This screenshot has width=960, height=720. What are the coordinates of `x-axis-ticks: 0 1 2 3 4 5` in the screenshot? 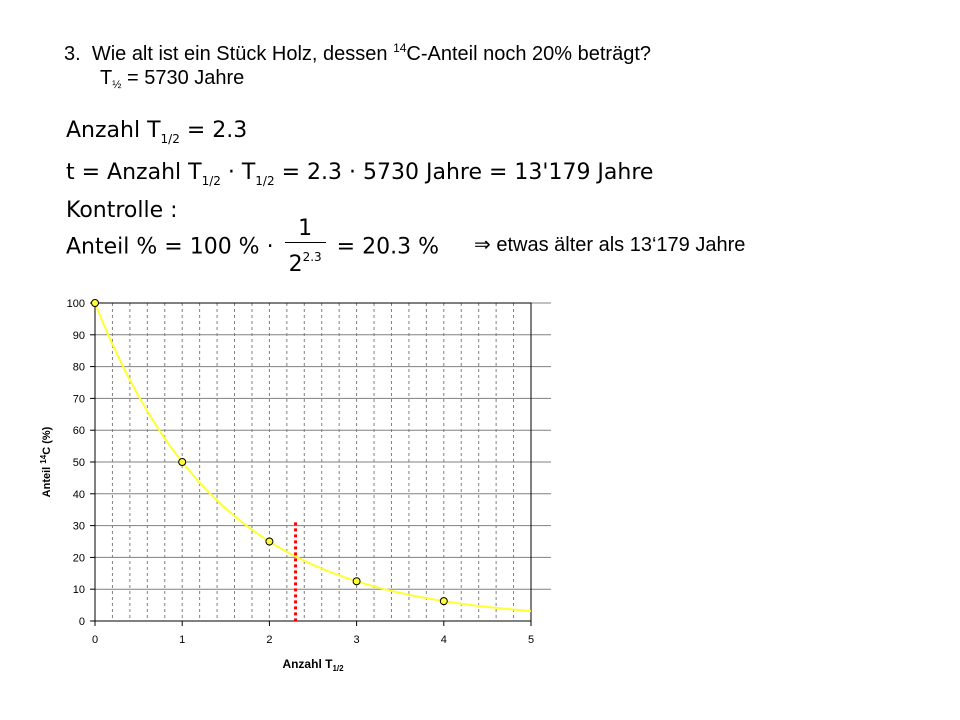 It's located at (313, 633).